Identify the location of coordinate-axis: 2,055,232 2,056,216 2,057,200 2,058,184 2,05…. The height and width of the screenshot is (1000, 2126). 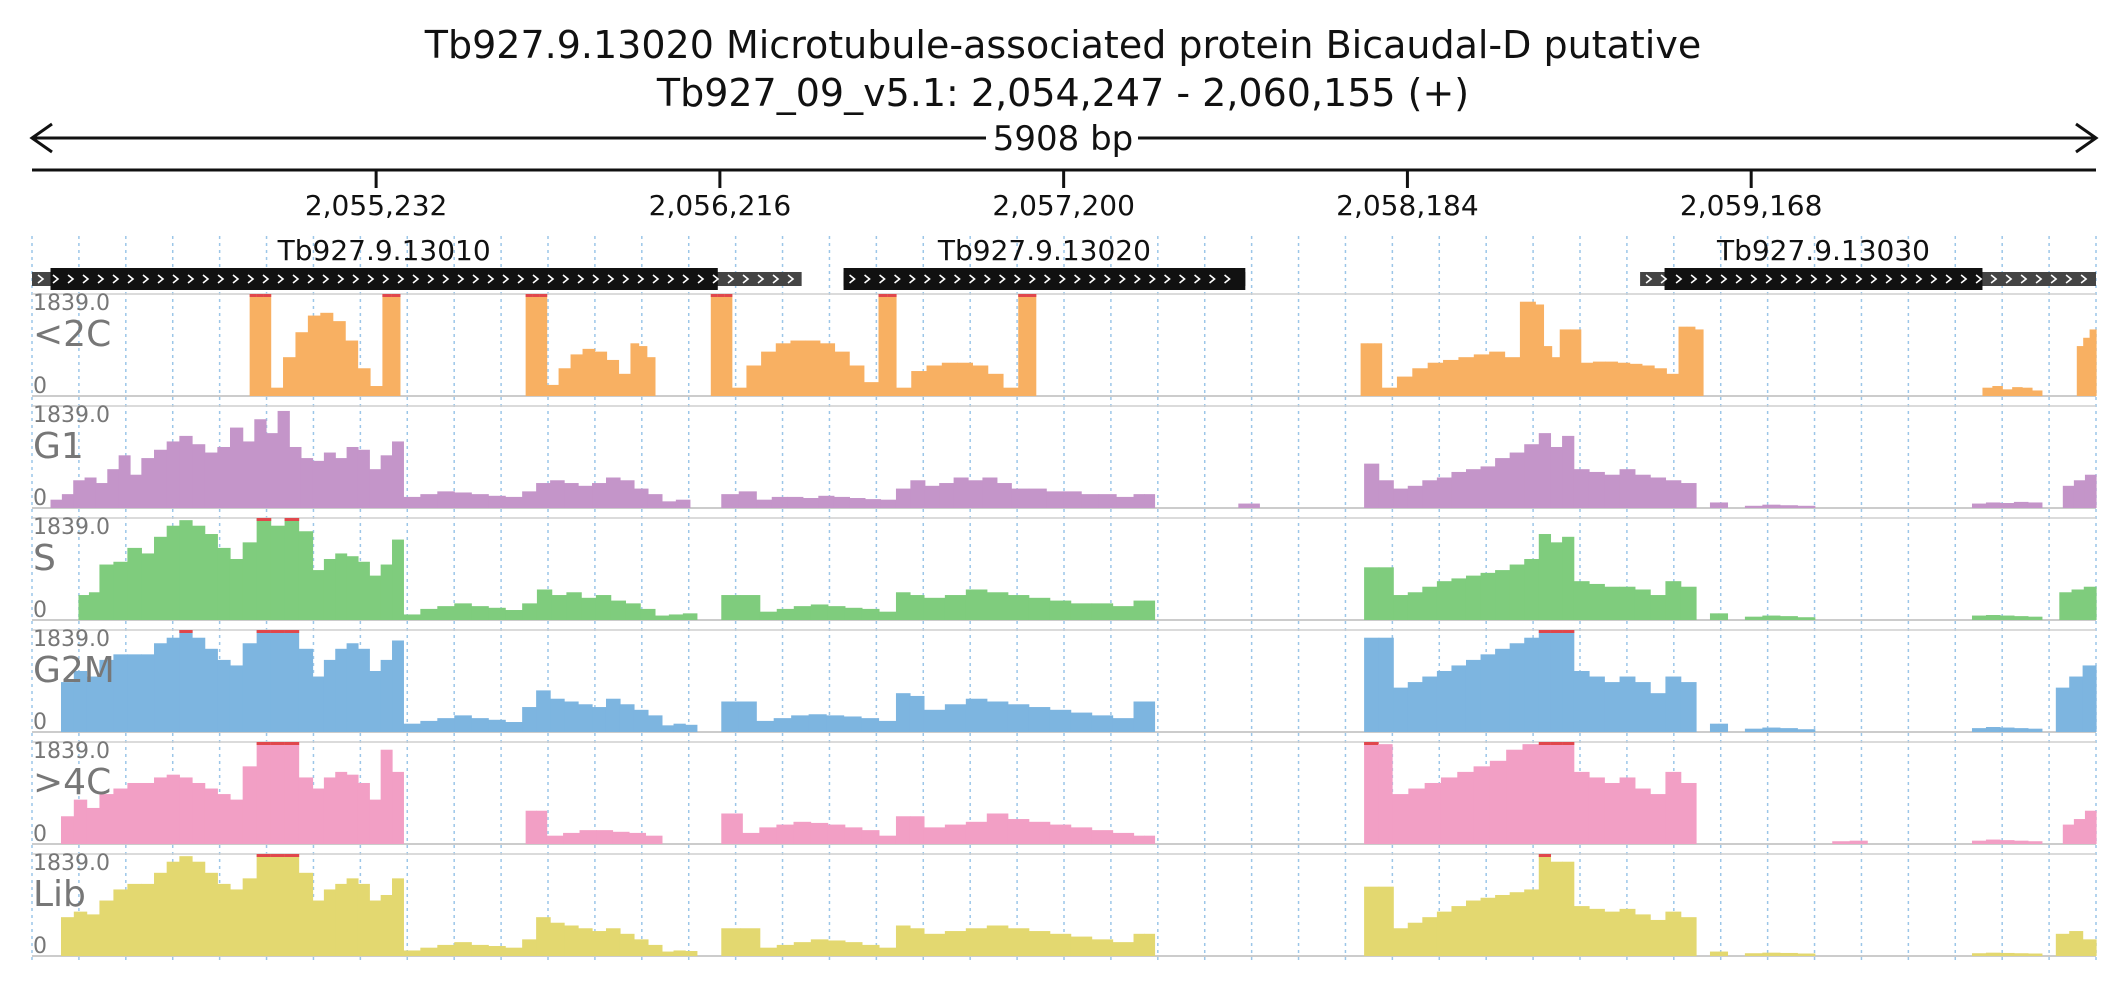
(1064, 195).